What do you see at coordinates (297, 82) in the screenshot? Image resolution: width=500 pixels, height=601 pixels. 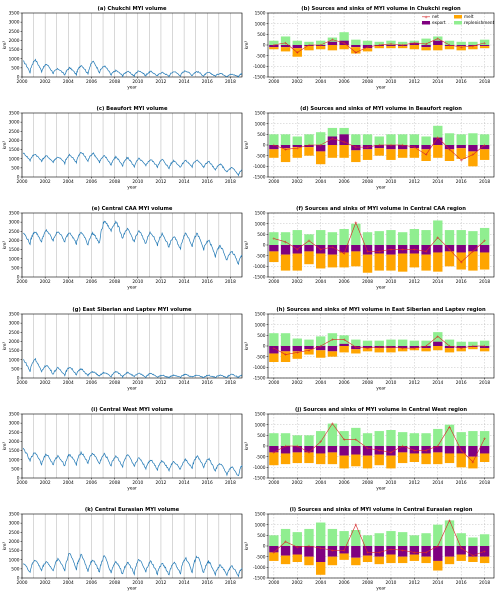 I see `x-tick-label: 2002` at bounding box center [297, 82].